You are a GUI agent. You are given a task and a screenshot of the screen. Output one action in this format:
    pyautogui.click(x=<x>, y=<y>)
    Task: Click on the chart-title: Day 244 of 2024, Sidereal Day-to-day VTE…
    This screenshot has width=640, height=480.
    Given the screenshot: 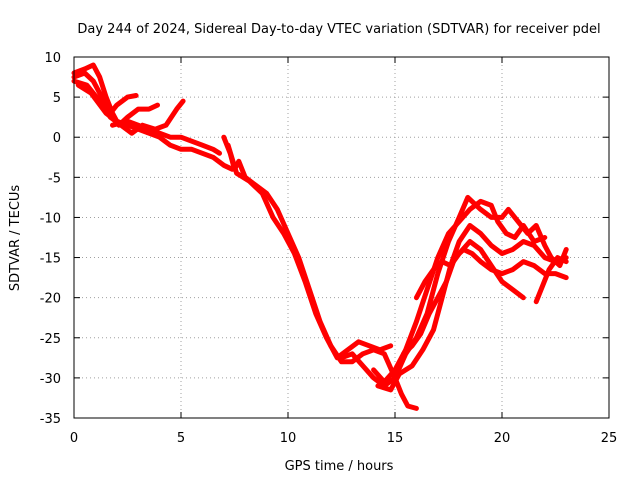 What is the action you would take?
    pyautogui.click(x=338, y=29)
    